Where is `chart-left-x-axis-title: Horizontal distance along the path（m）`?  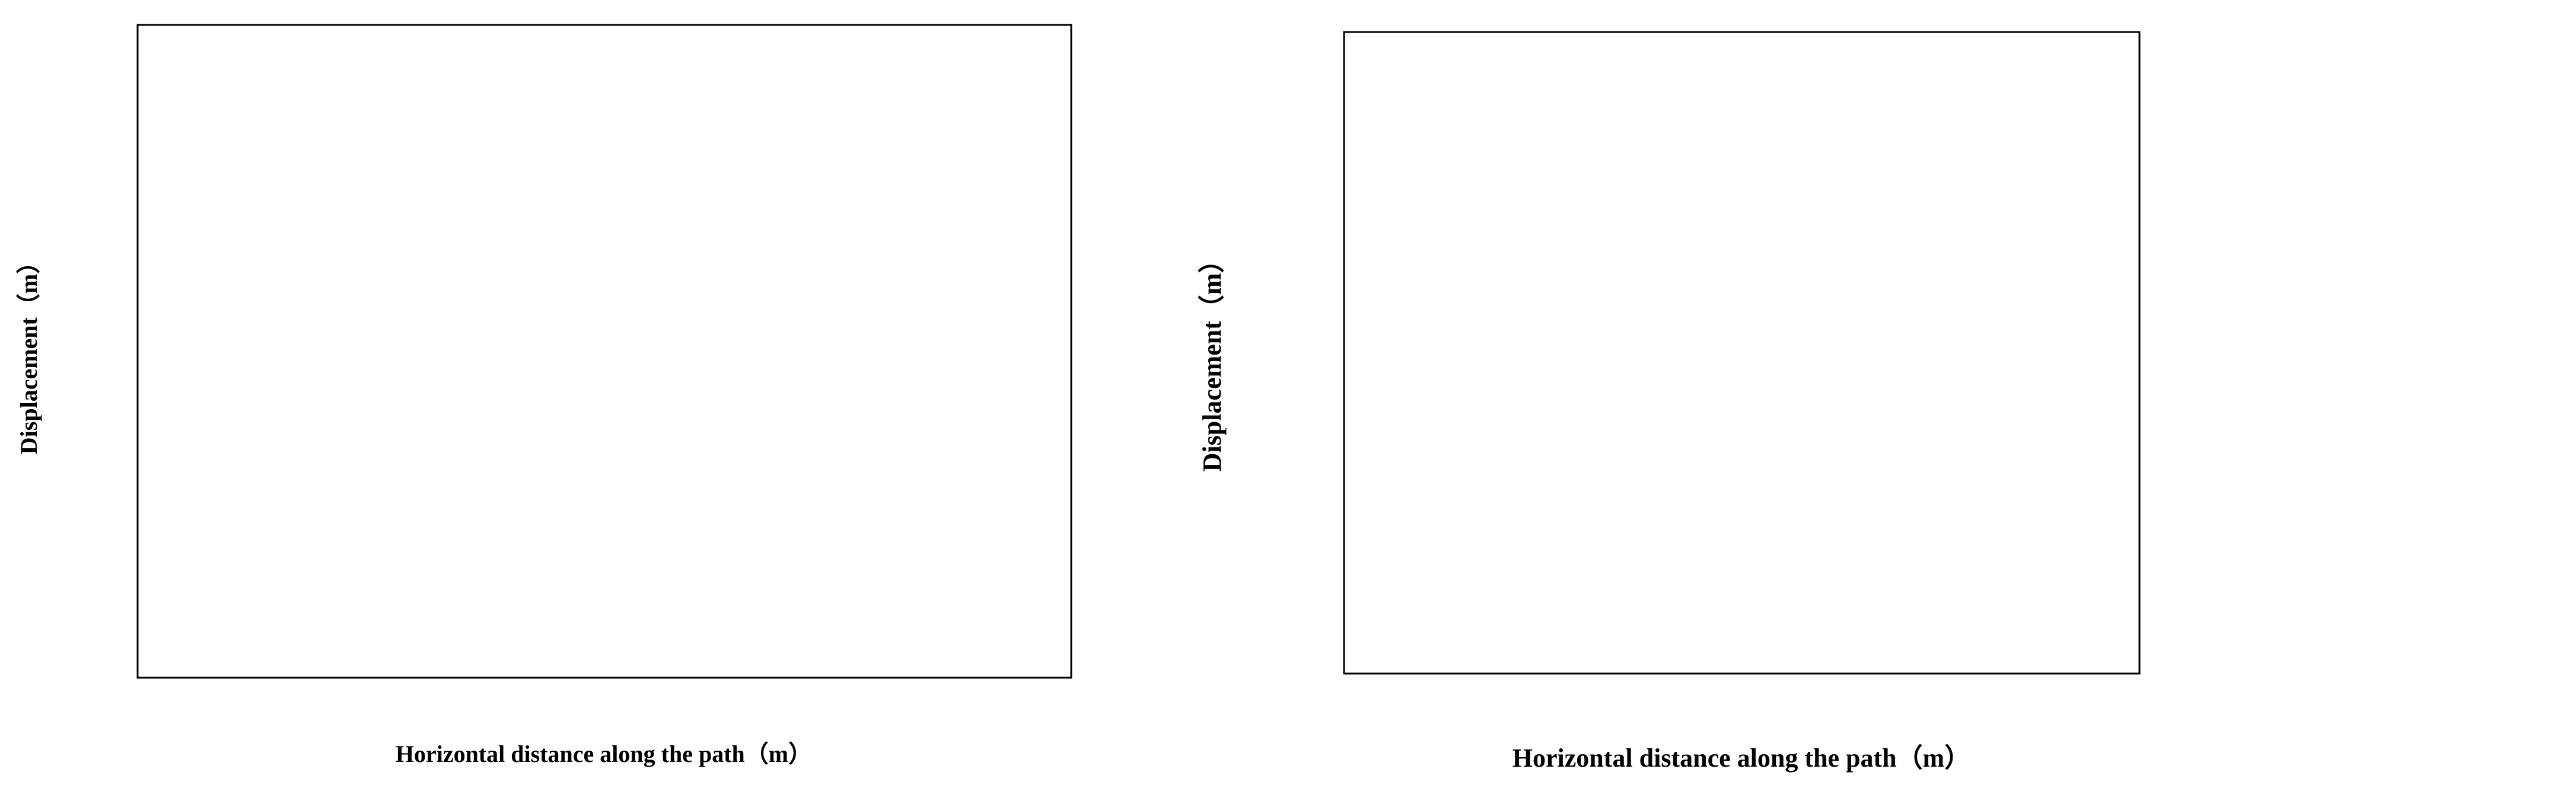 chart-left-x-axis-title: Horizontal distance along the path（m） is located at coordinates (604, 754).